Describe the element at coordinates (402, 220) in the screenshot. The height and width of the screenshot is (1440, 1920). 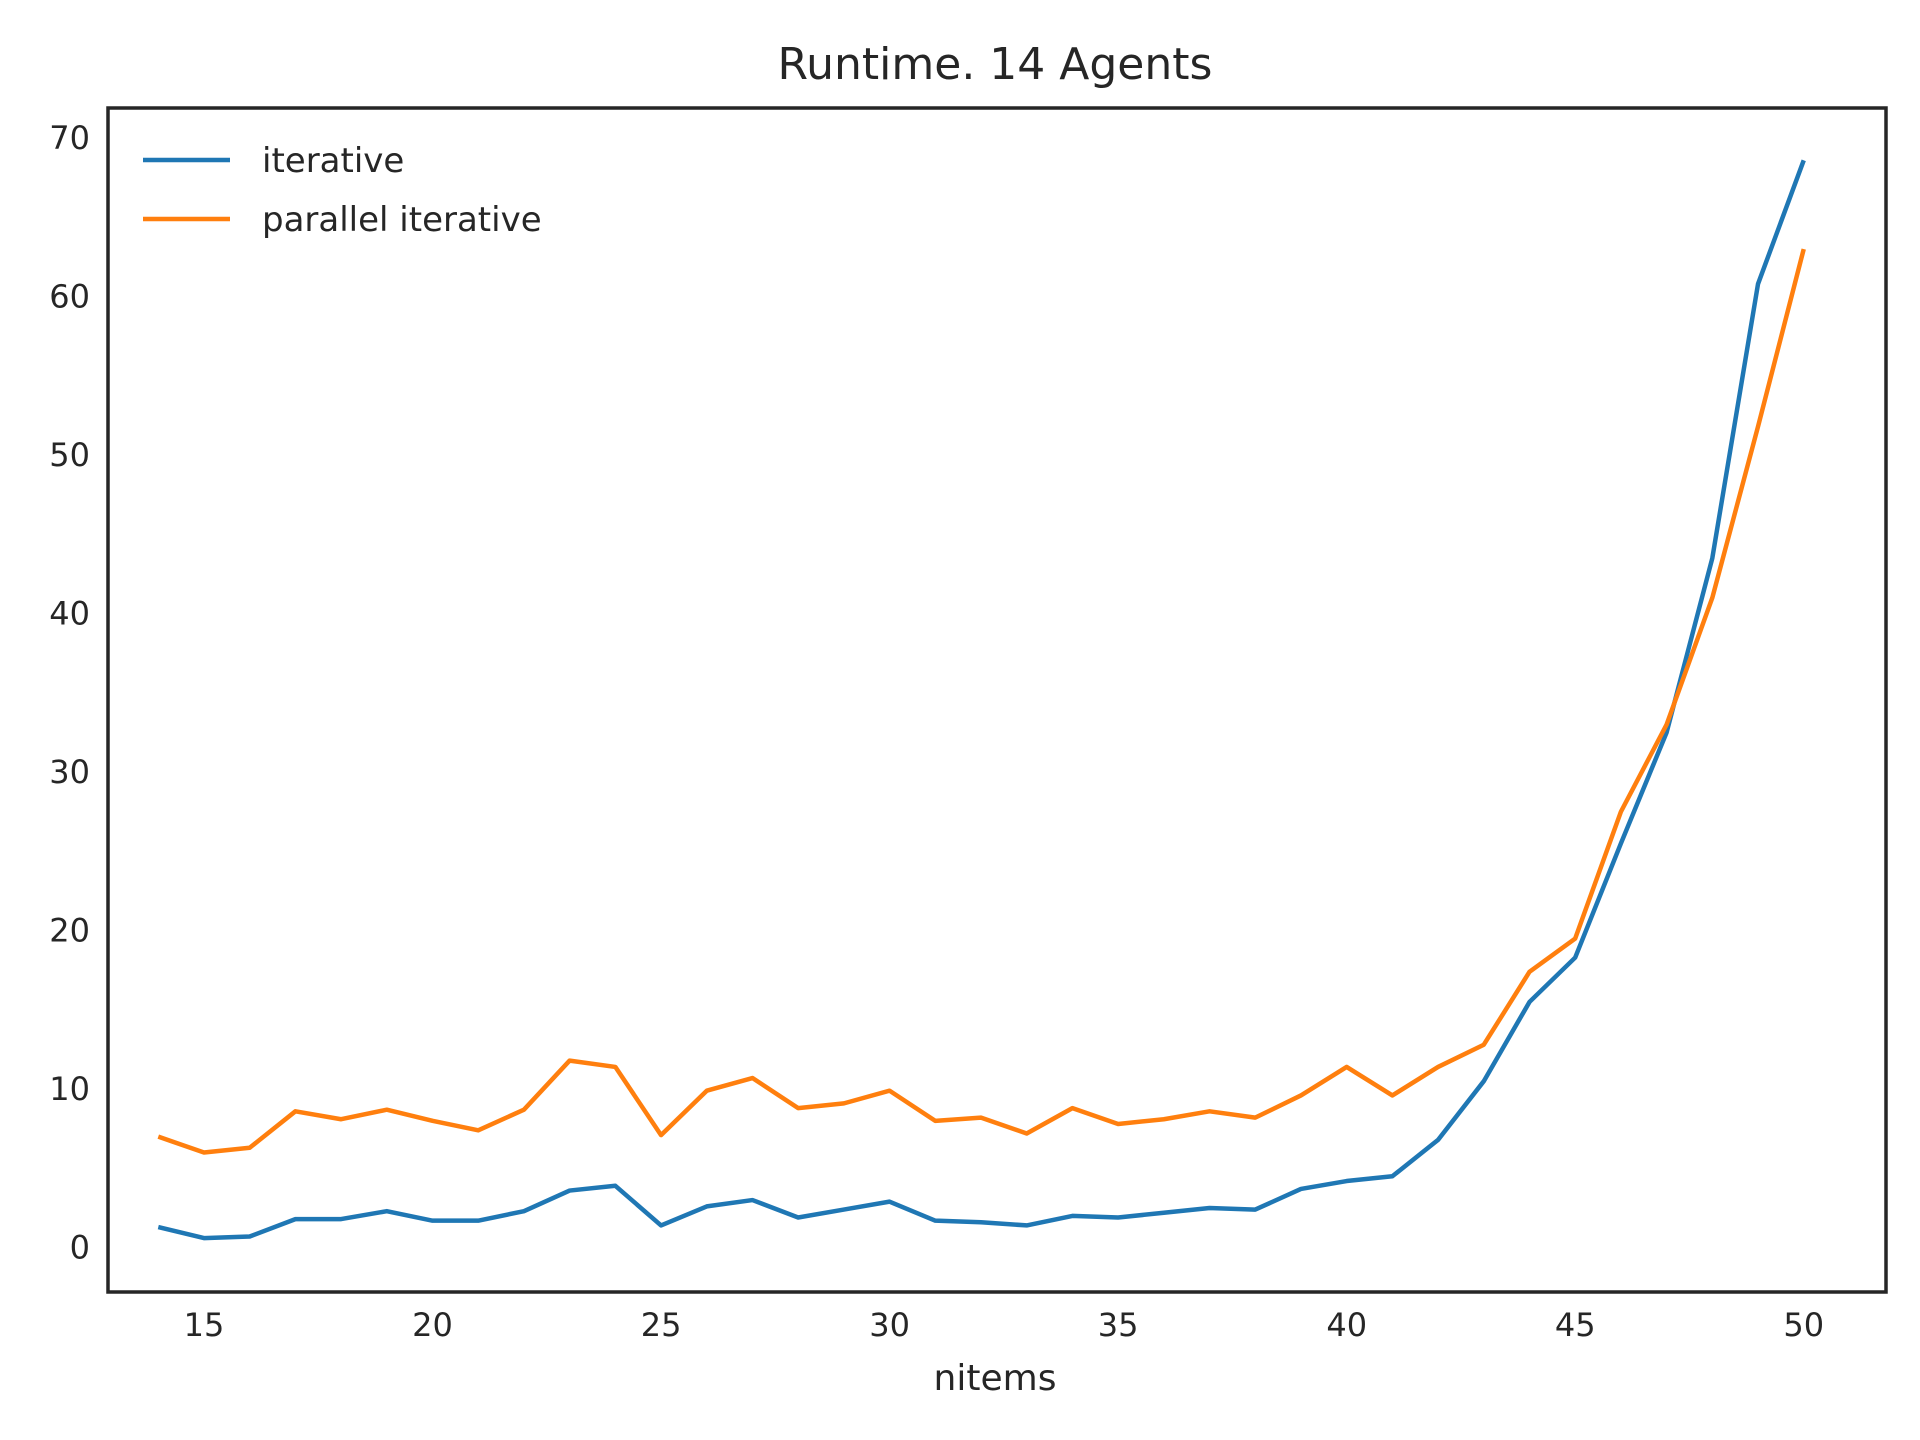
I see `legend-label-parallel-iterative: parallel iterative` at that location.